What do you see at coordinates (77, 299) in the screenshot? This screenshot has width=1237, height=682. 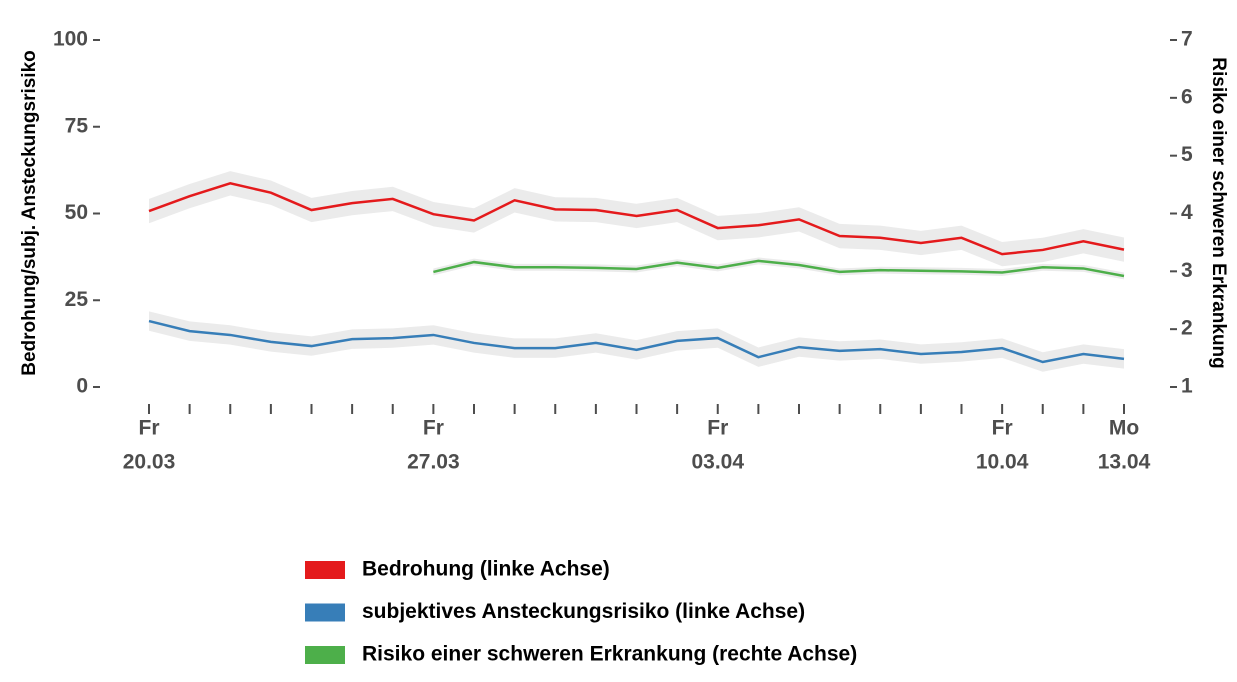 I see `y-tick-label: 25` at bounding box center [77, 299].